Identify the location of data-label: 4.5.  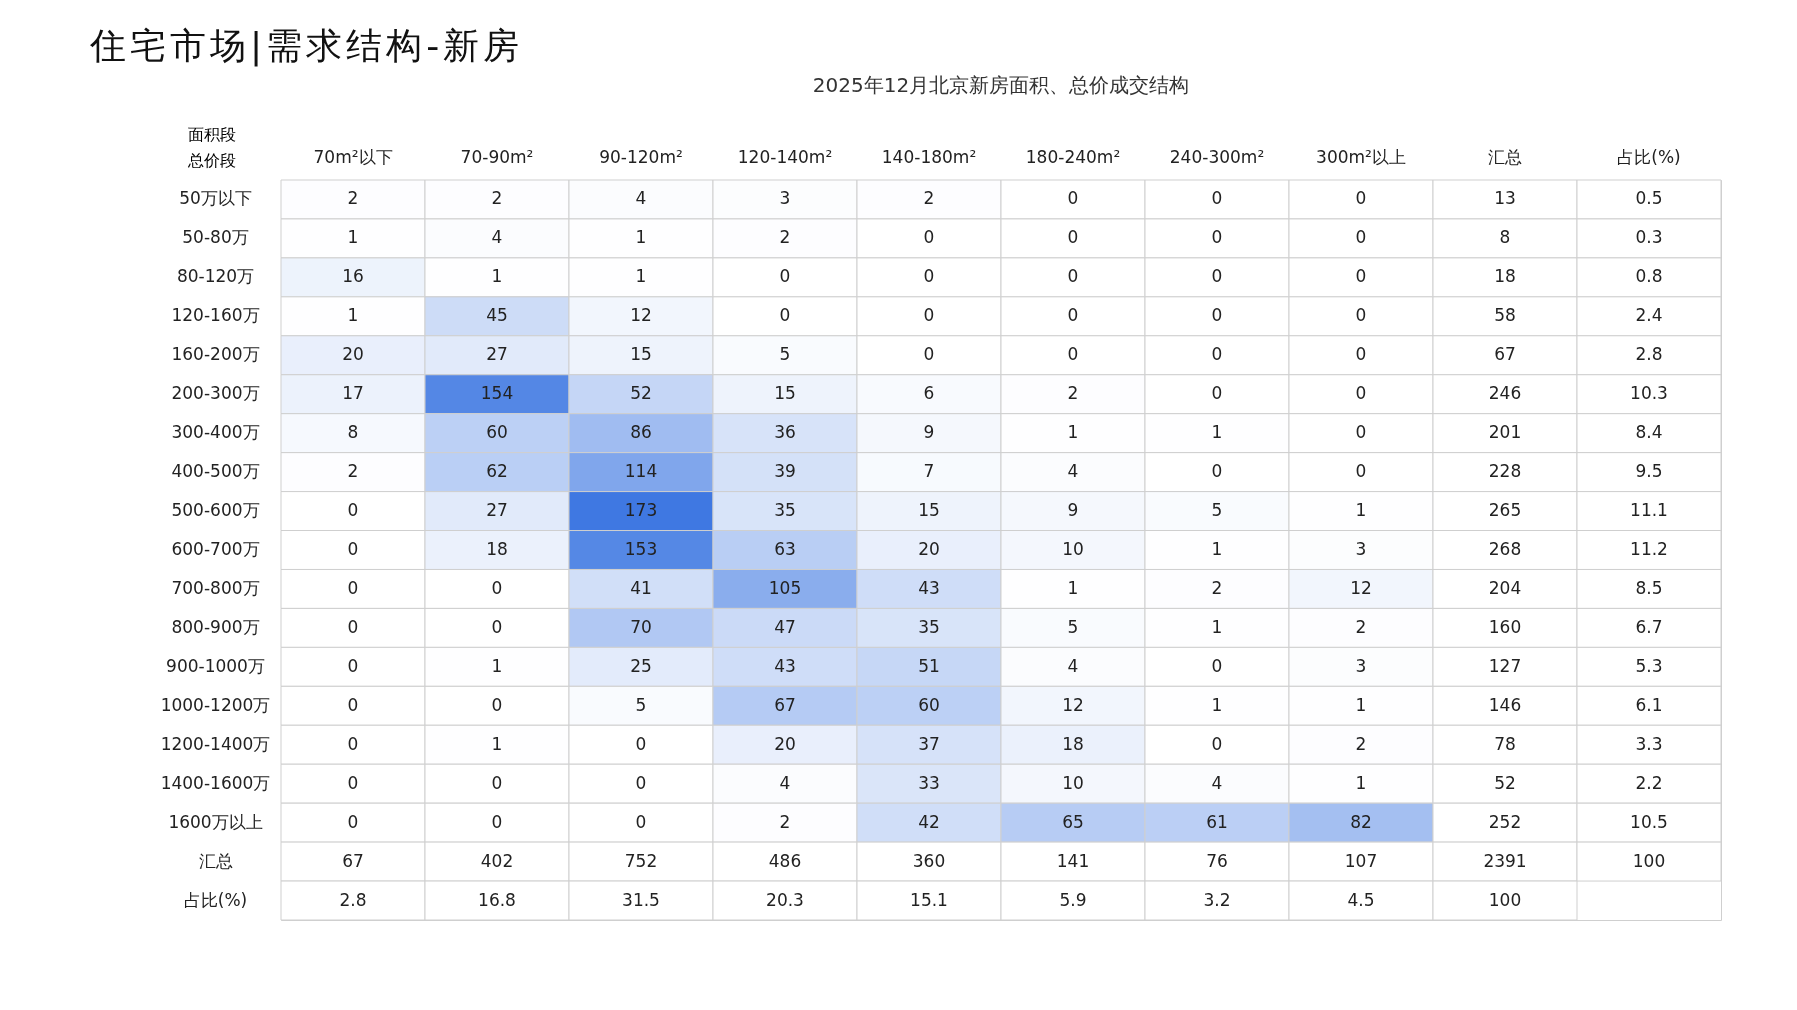
(1361, 899).